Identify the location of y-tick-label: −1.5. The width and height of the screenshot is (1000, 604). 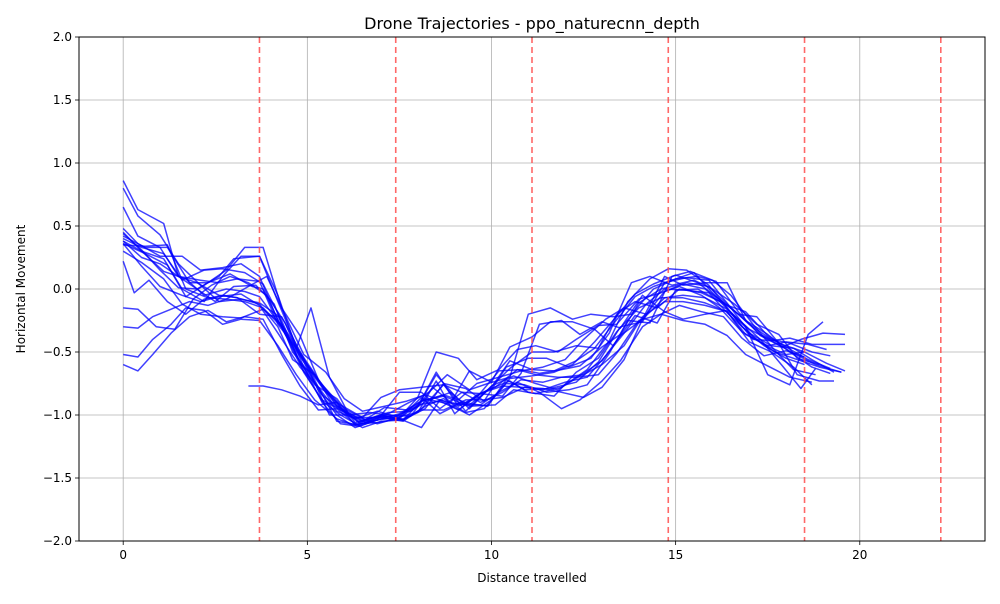
(57, 478).